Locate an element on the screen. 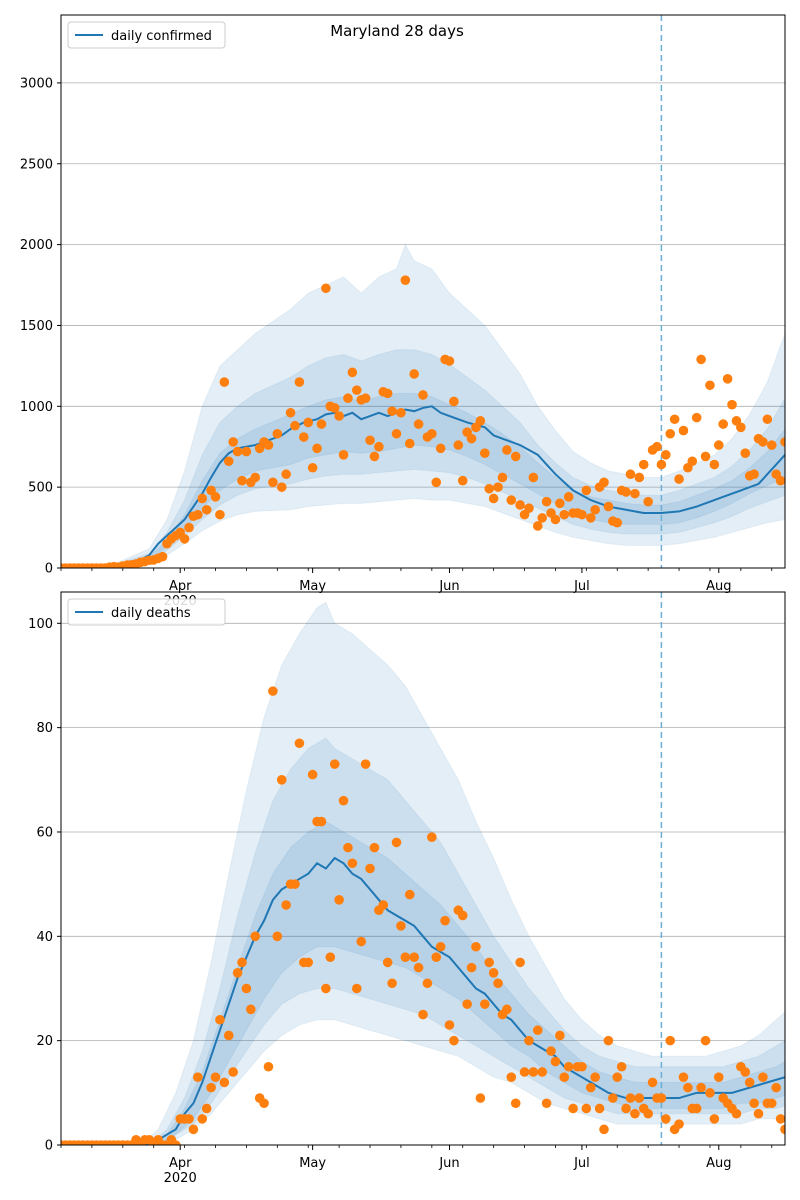 Image resolution: width=800 pixels, height=1200 pixels. x-tick-label: May is located at coordinates (312, 586).